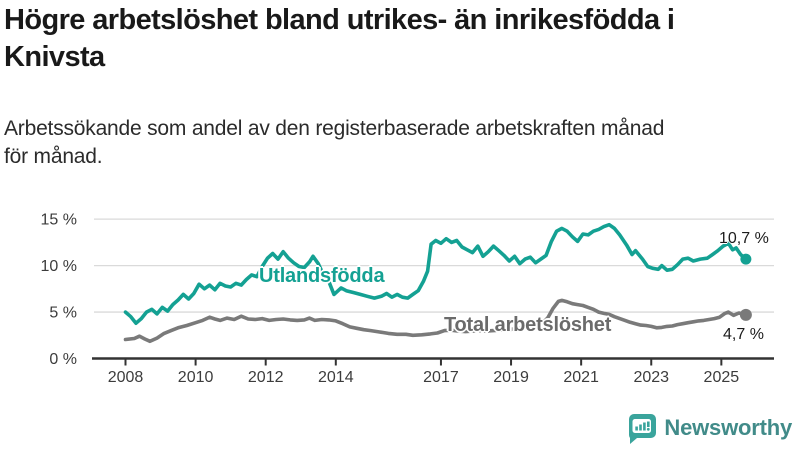 The width and height of the screenshot is (800, 450). What do you see at coordinates (745, 314) in the screenshot?
I see `series-end-dot-total` at bounding box center [745, 314].